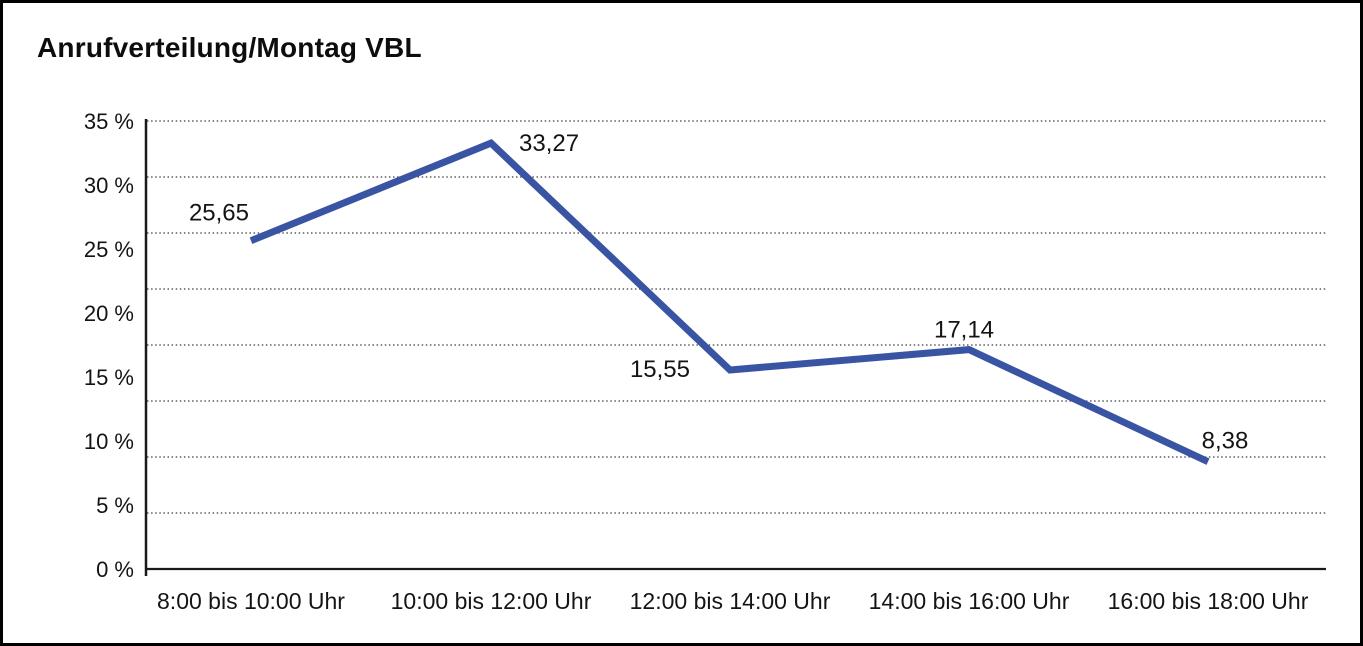 The image size is (1363, 646). What do you see at coordinates (109, 313) in the screenshot?
I see `y-tick-label: 20 %` at bounding box center [109, 313].